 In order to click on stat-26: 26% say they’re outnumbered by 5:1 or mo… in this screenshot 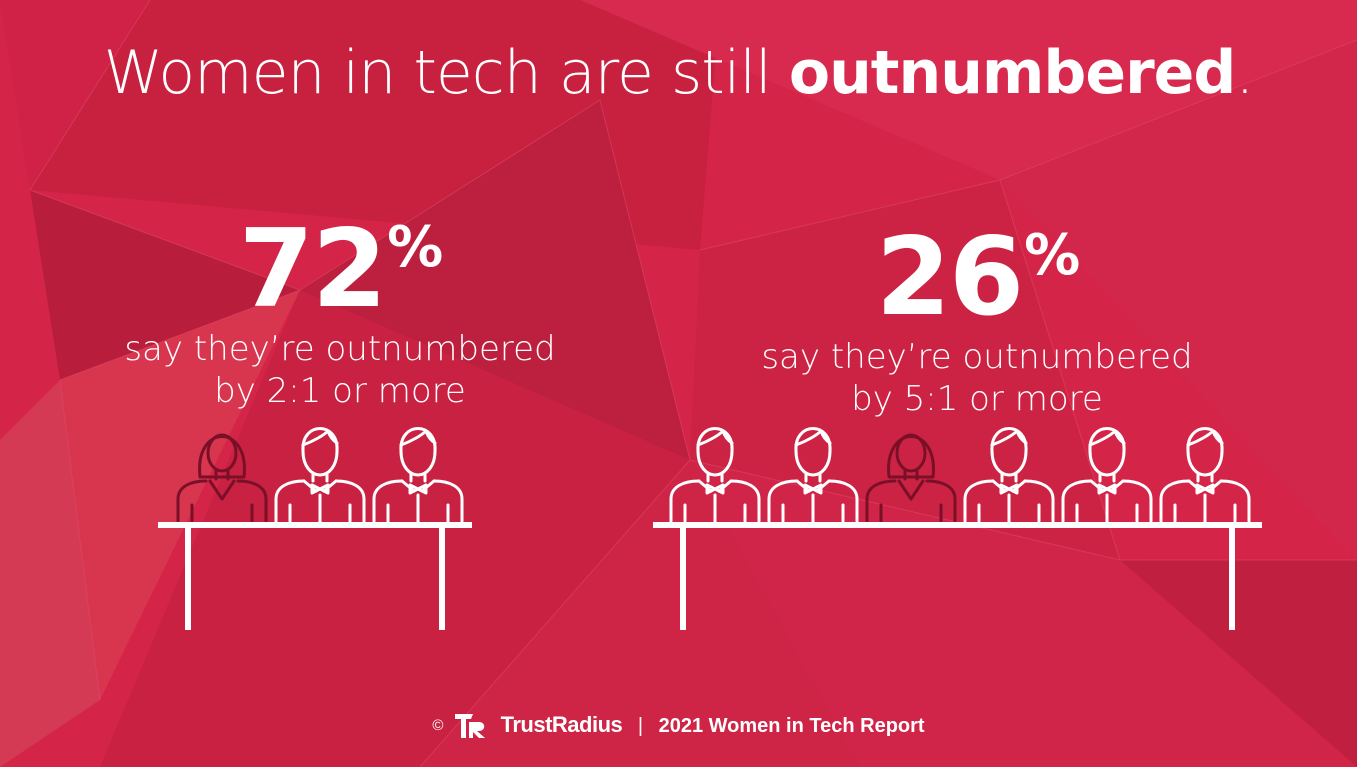, I will do `click(977, 310)`.